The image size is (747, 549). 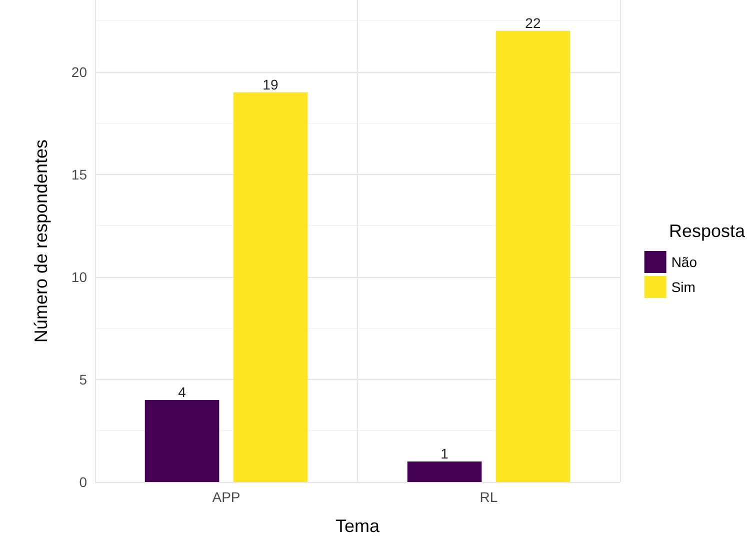 I want to click on legend-label: Sim, so click(x=683, y=287).